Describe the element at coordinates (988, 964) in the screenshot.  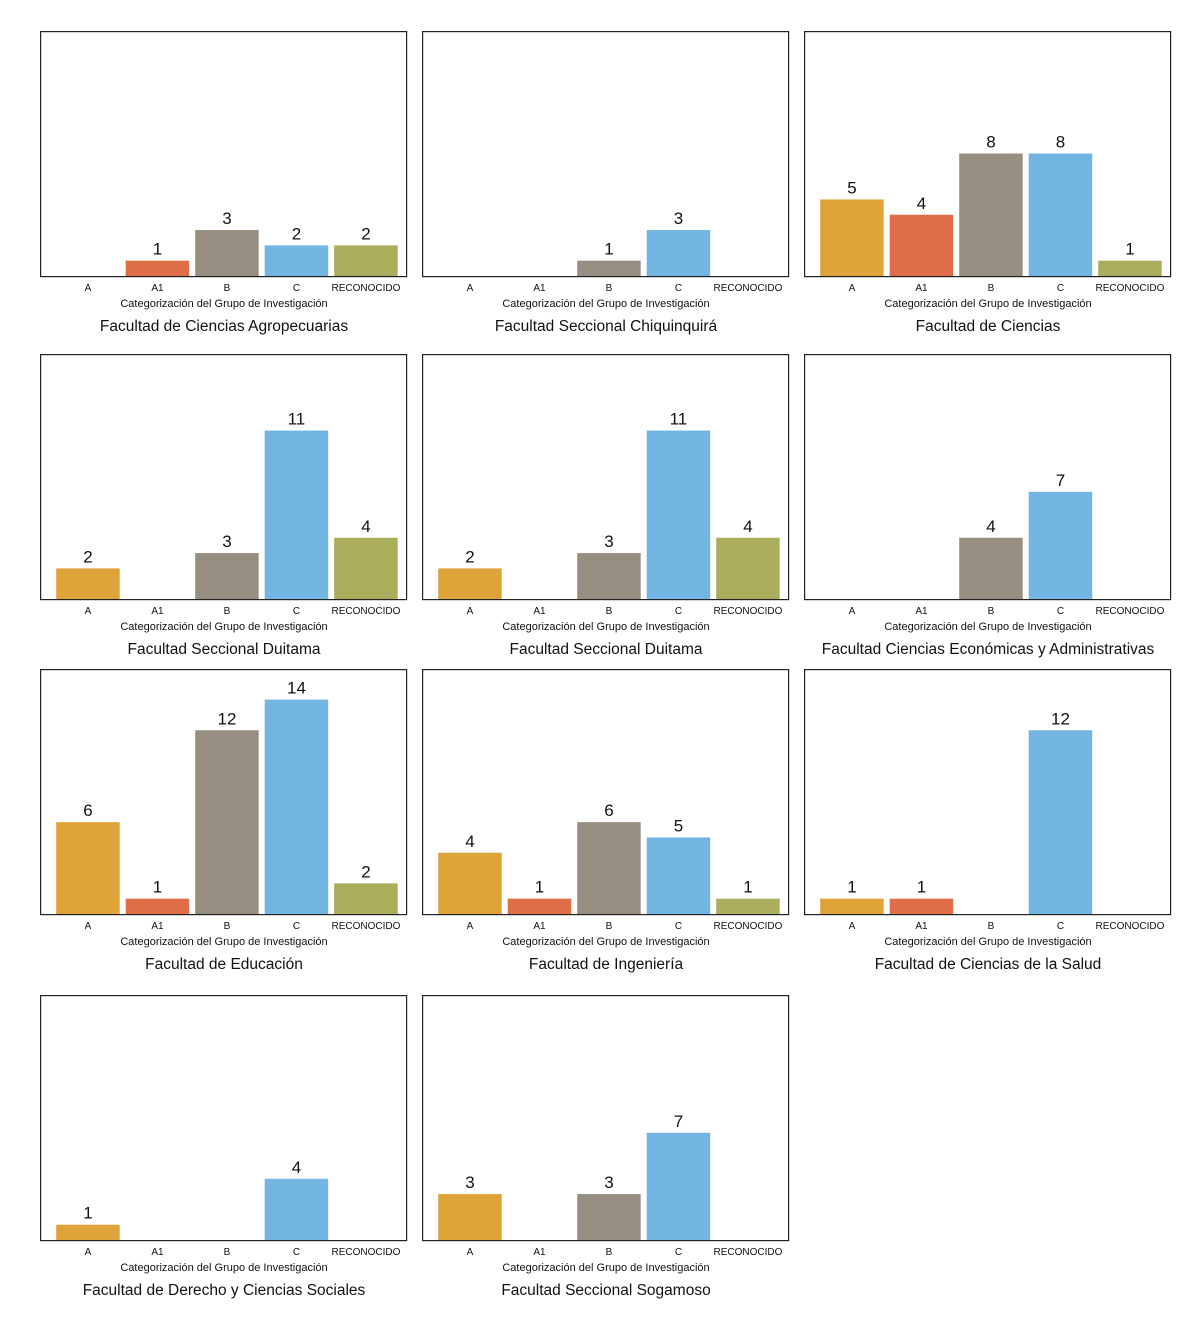
I see `chart-title: Facultad de Ciencias de la Salud` at that location.